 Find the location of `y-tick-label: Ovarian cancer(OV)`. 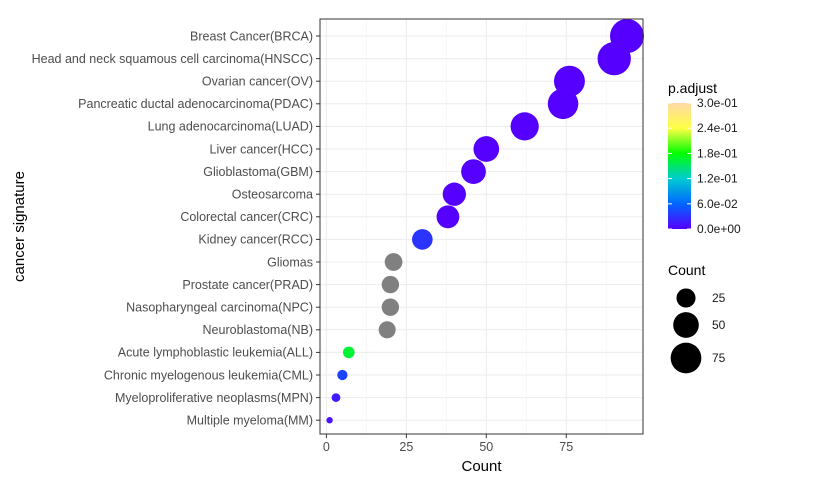

y-tick-label: Ovarian cancer(OV) is located at coordinates (257, 82).